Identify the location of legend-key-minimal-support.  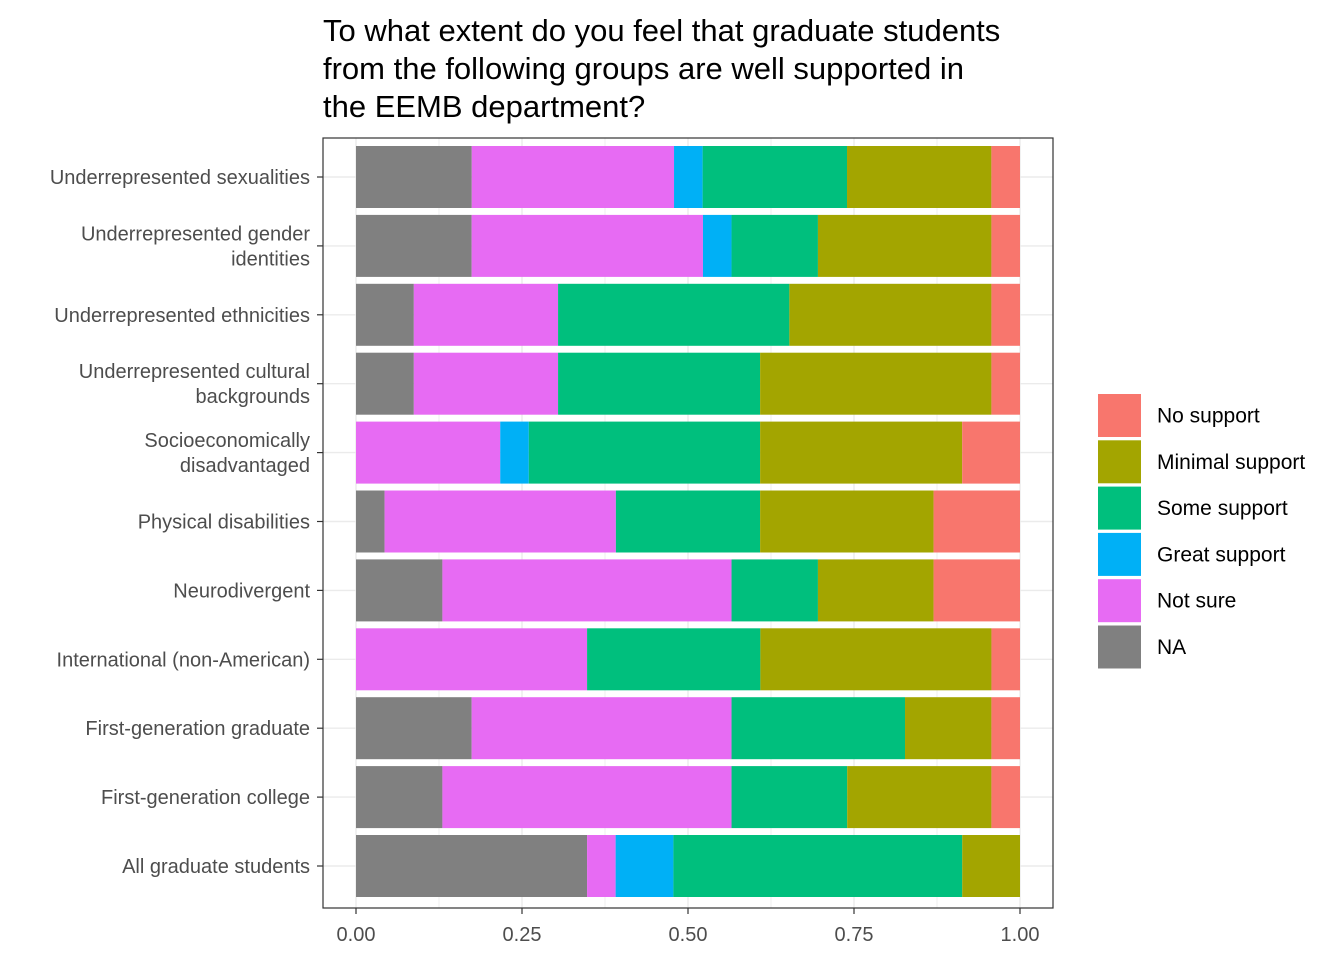
(1119, 462).